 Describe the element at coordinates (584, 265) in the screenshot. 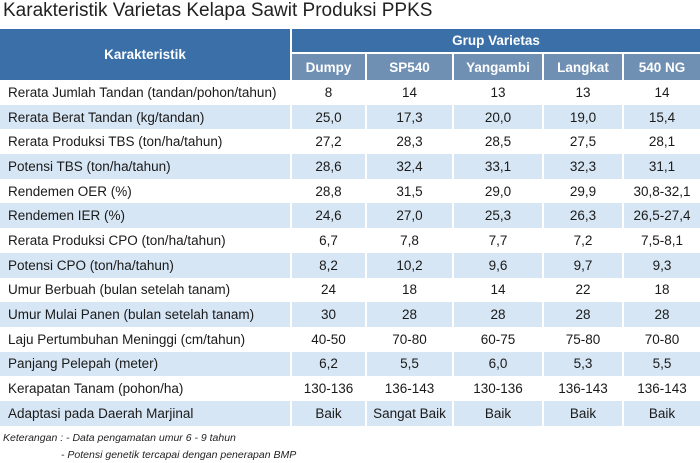

I see `table-cell: 9,7` at that location.